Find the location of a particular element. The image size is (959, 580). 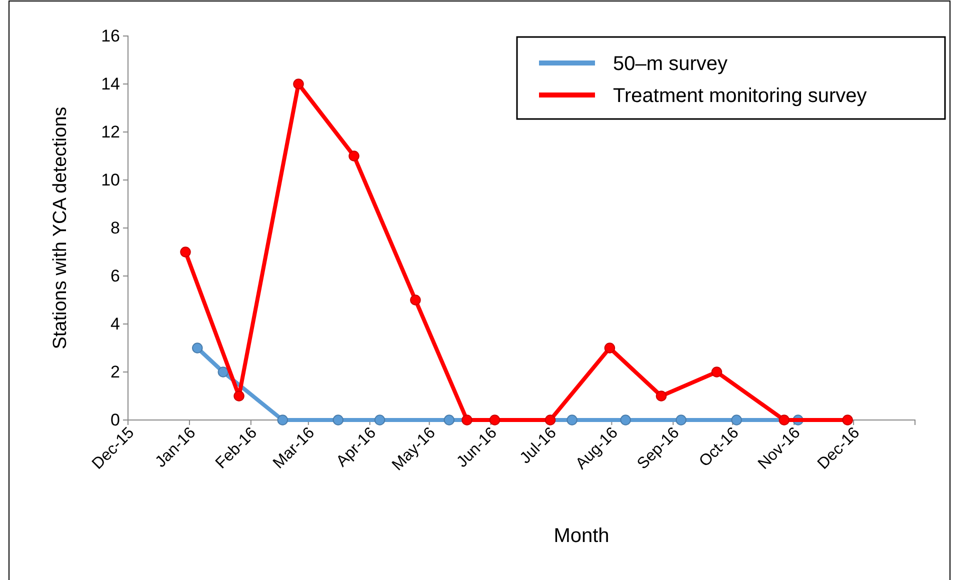

legend-label: 50–m survey is located at coordinates (670, 64).